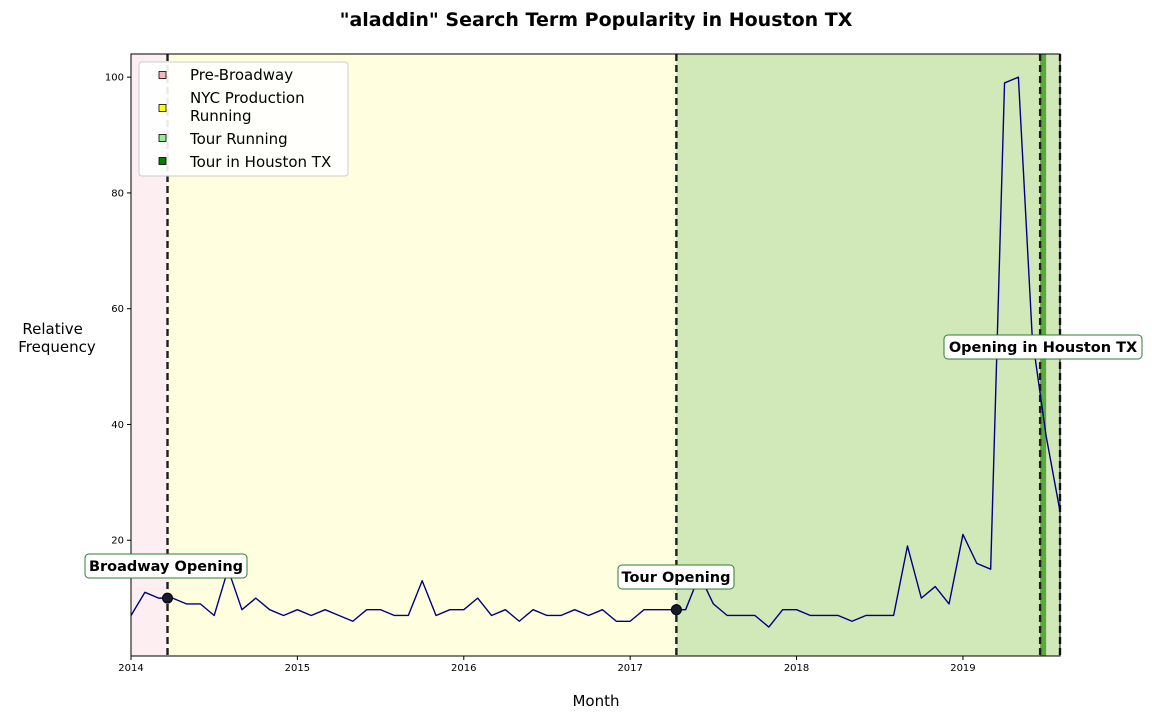 The image size is (1152, 720). I want to click on y-axis-label-line-1: Relative, so click(52, 329).